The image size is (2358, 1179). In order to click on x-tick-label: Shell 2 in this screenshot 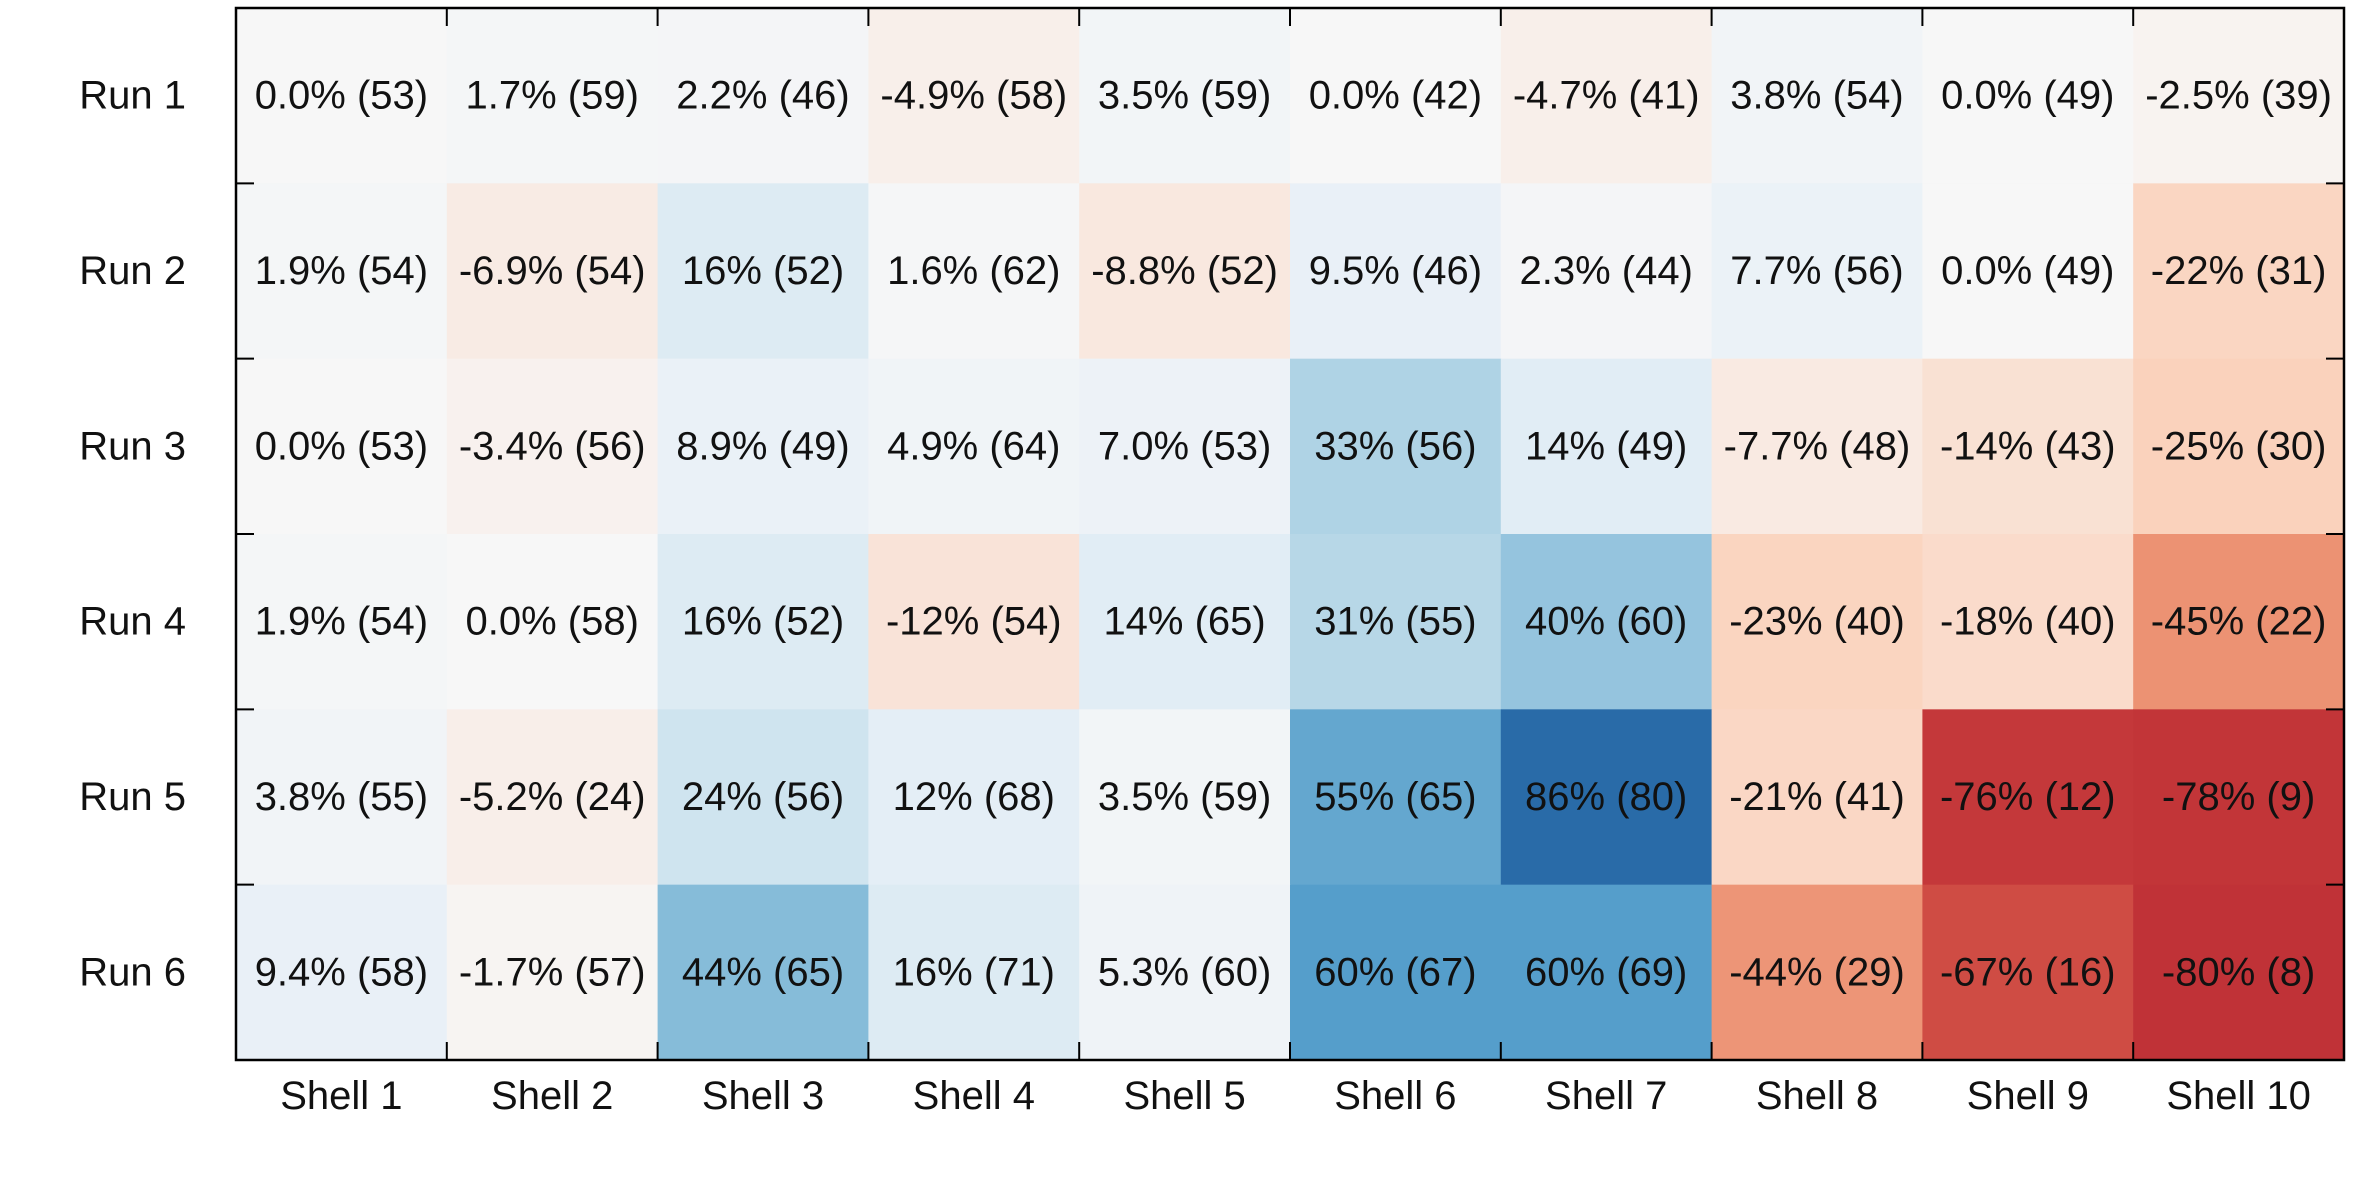, I will do `click(552, 1096)`.